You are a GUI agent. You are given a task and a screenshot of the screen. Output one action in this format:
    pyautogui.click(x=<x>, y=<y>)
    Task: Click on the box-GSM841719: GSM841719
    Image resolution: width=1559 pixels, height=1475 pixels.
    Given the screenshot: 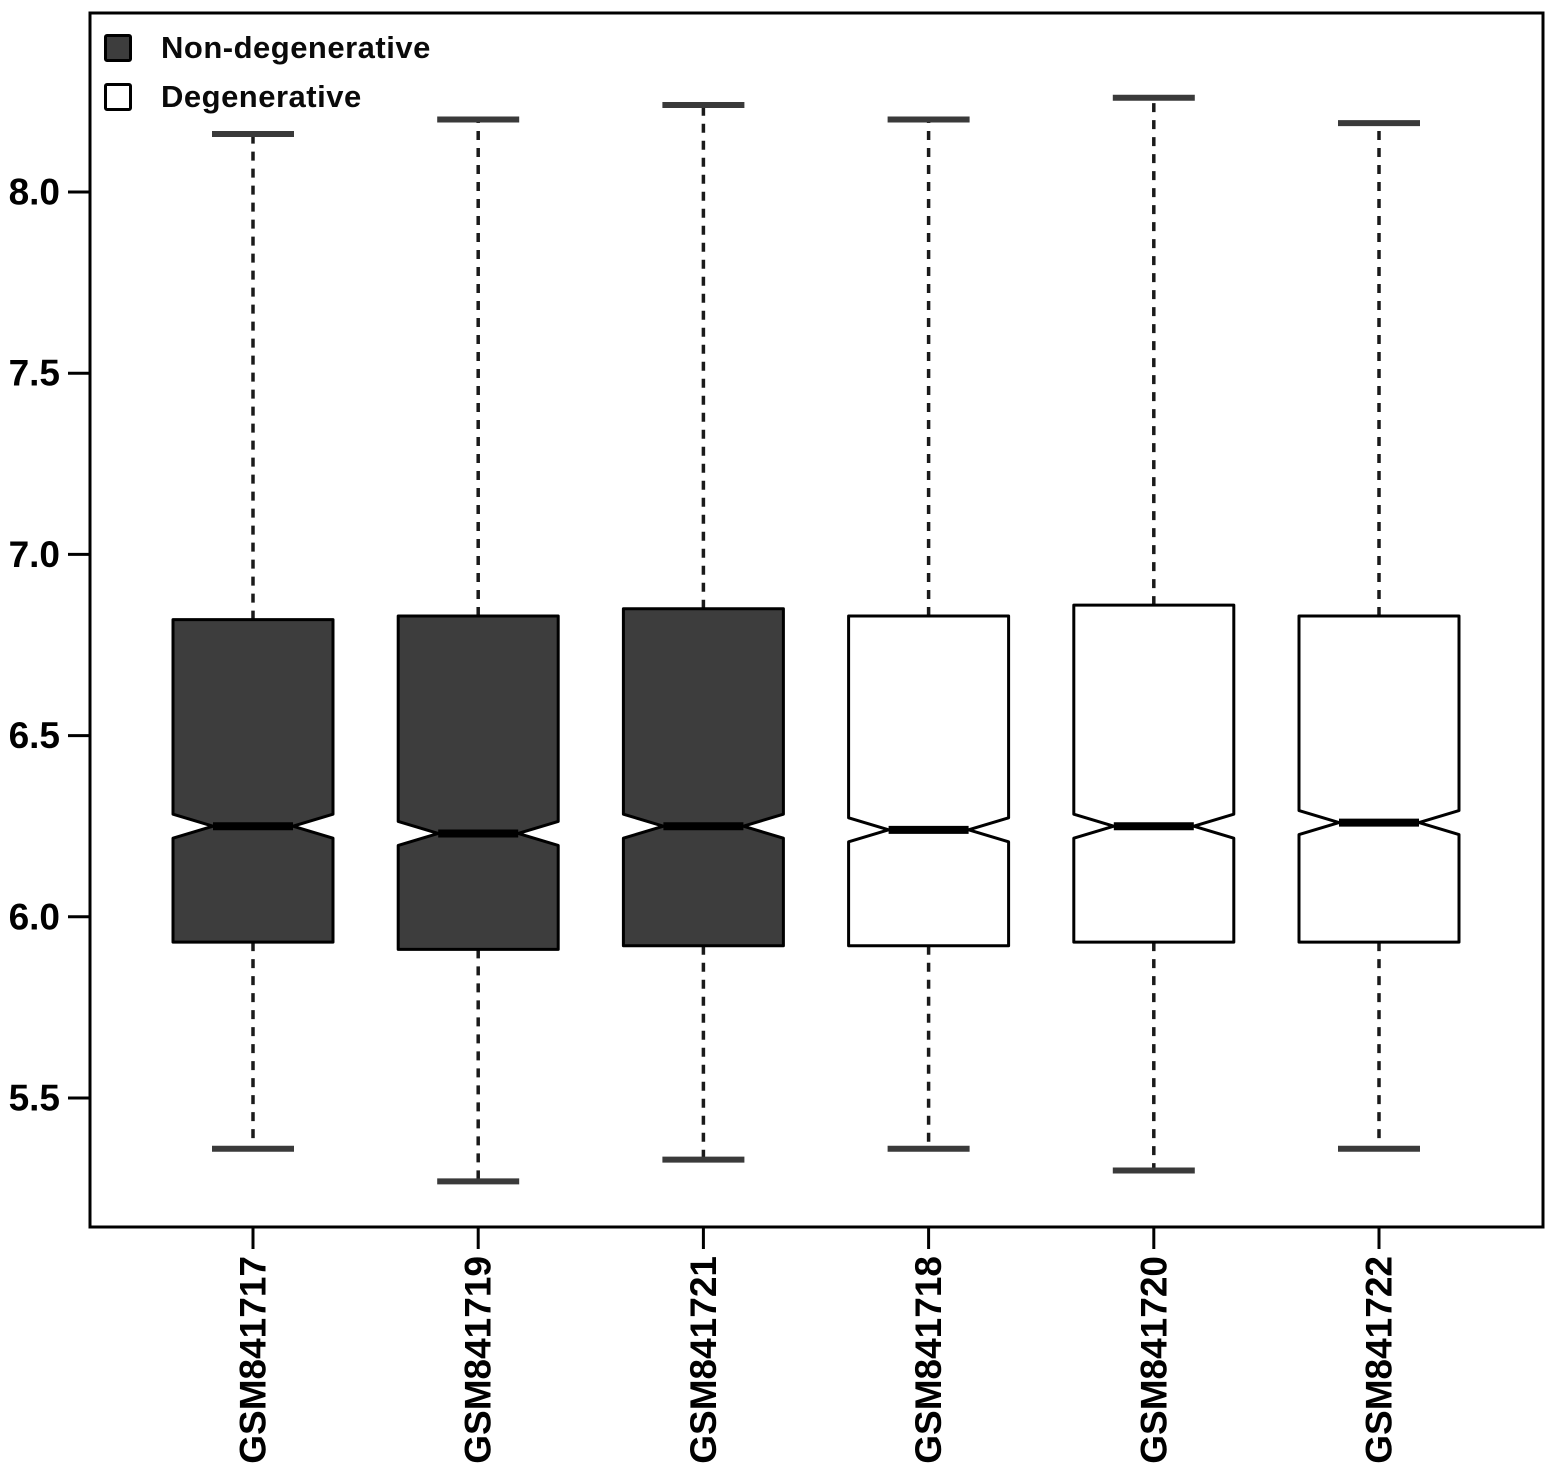 What is the action you would take?
    pyautogui.click(x=478, y=790)
    